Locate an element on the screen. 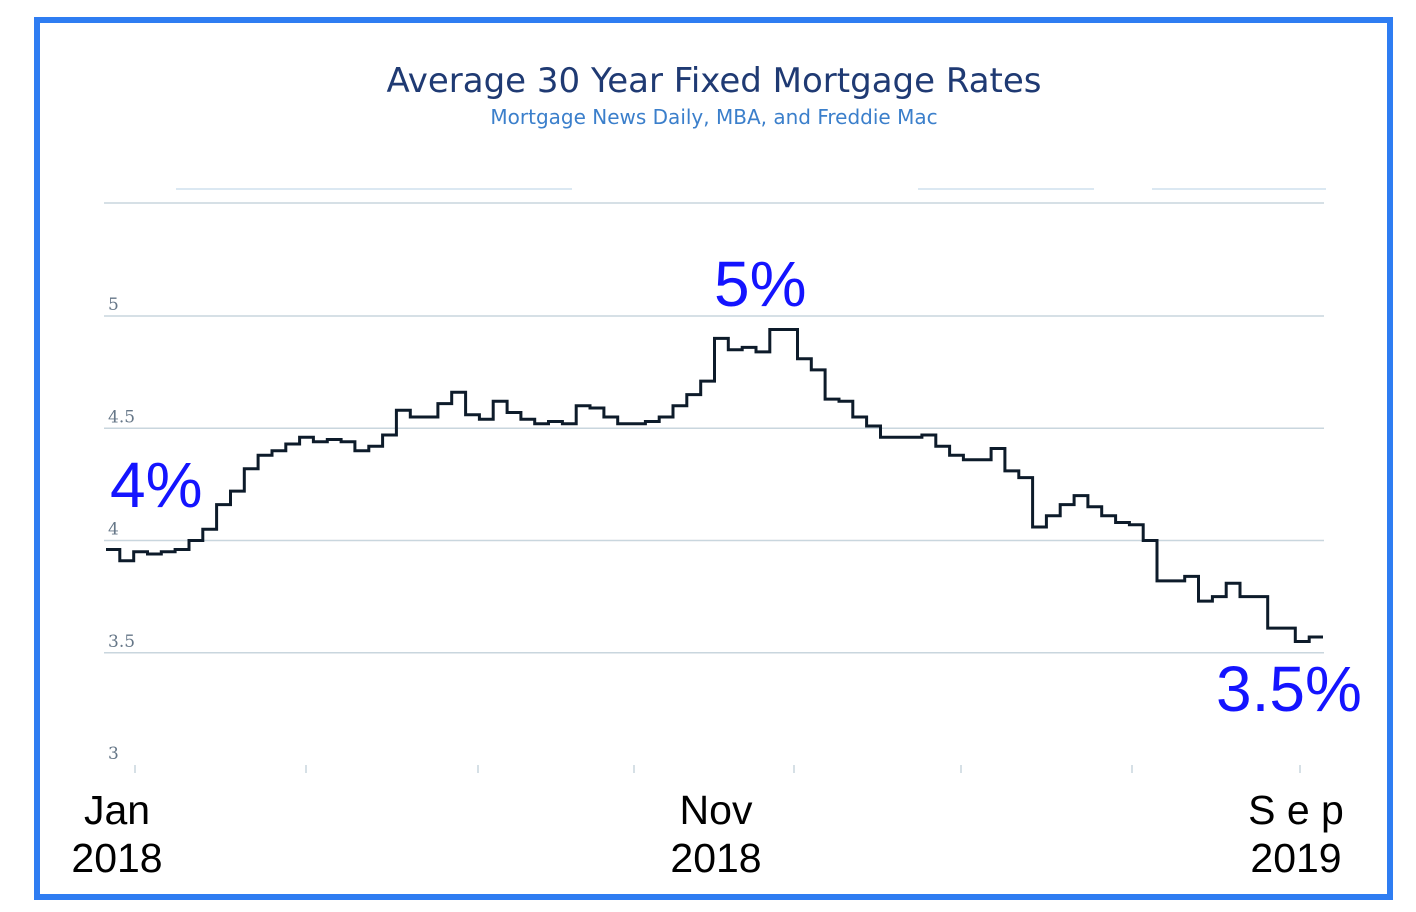 This screenshot has height=912, width=1416. y-tick-label: 4 is located at coordinates (113, 530).